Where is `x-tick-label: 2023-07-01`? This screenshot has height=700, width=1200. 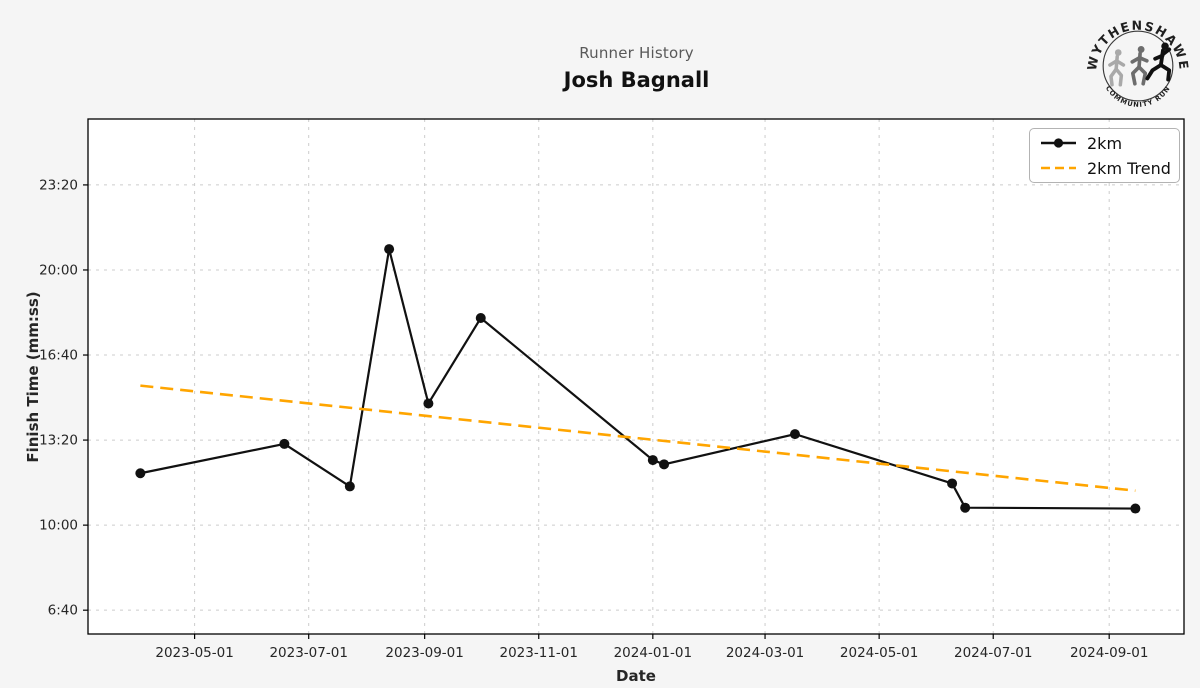
x-tick-label: 2023-07-01 is located at coordinates (308, 653).